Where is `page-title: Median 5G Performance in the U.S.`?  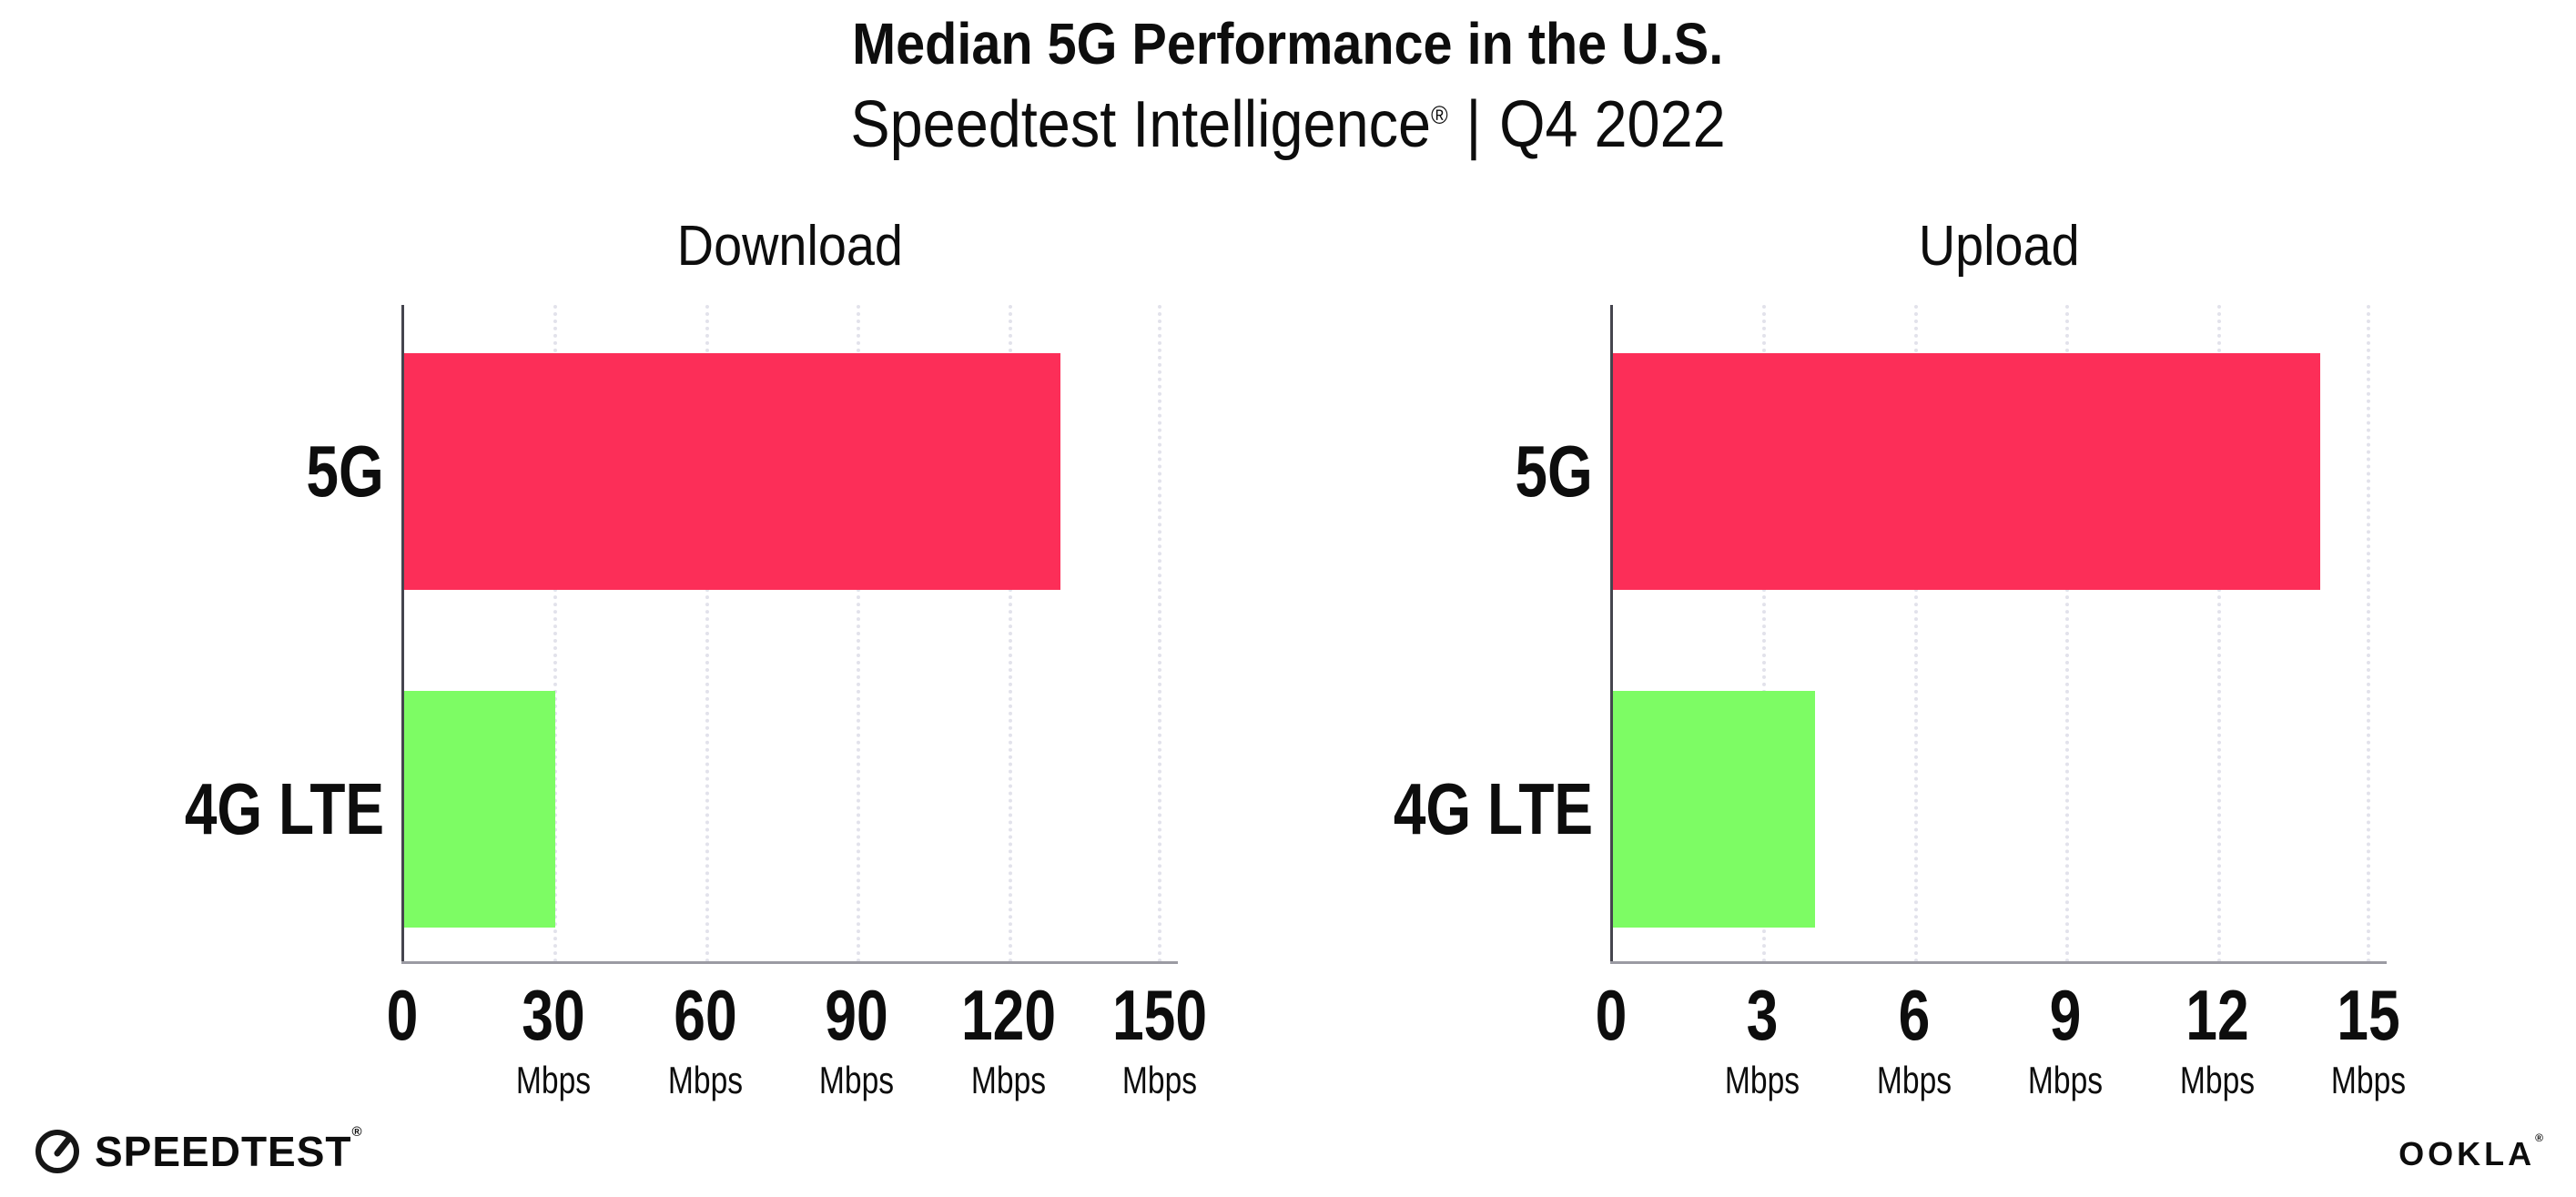 page-title: Median 5G Performance in the U.S. is located at coordinates (1288, 45).